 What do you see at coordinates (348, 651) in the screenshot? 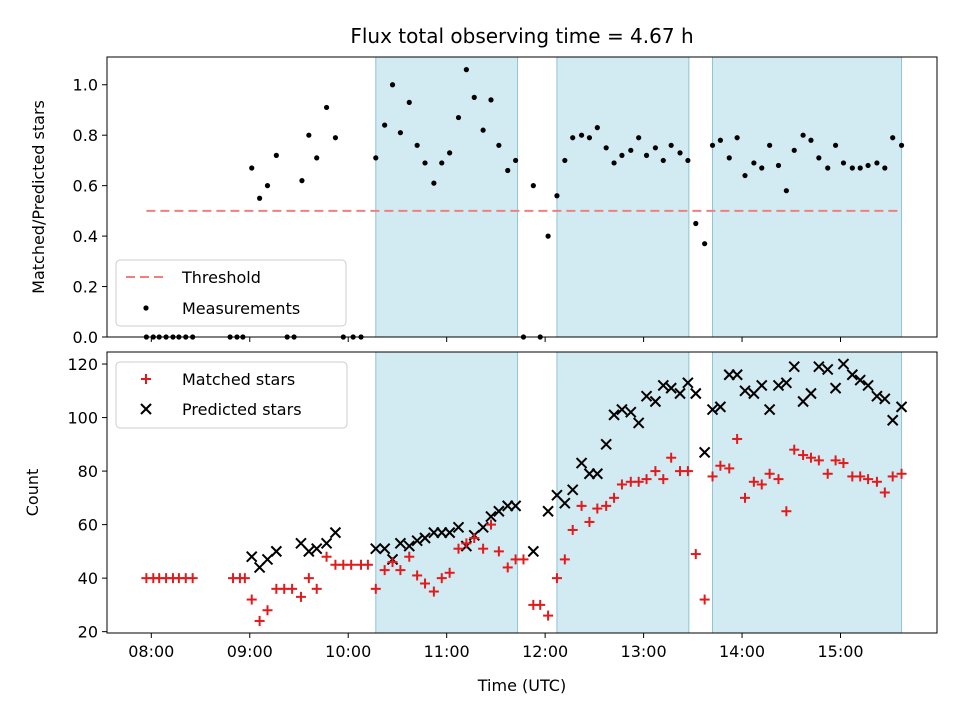
I see `count-xtick-label: 10:00` at bounding box center [348, 651].